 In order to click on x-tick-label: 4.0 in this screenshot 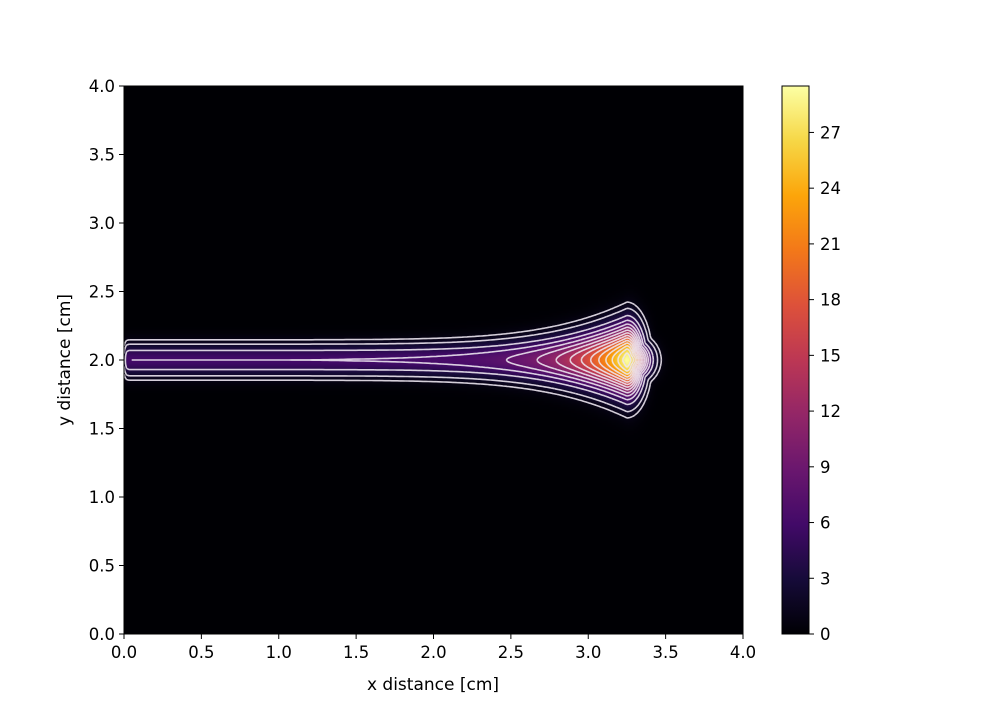, I will do `click(743, 652)`.